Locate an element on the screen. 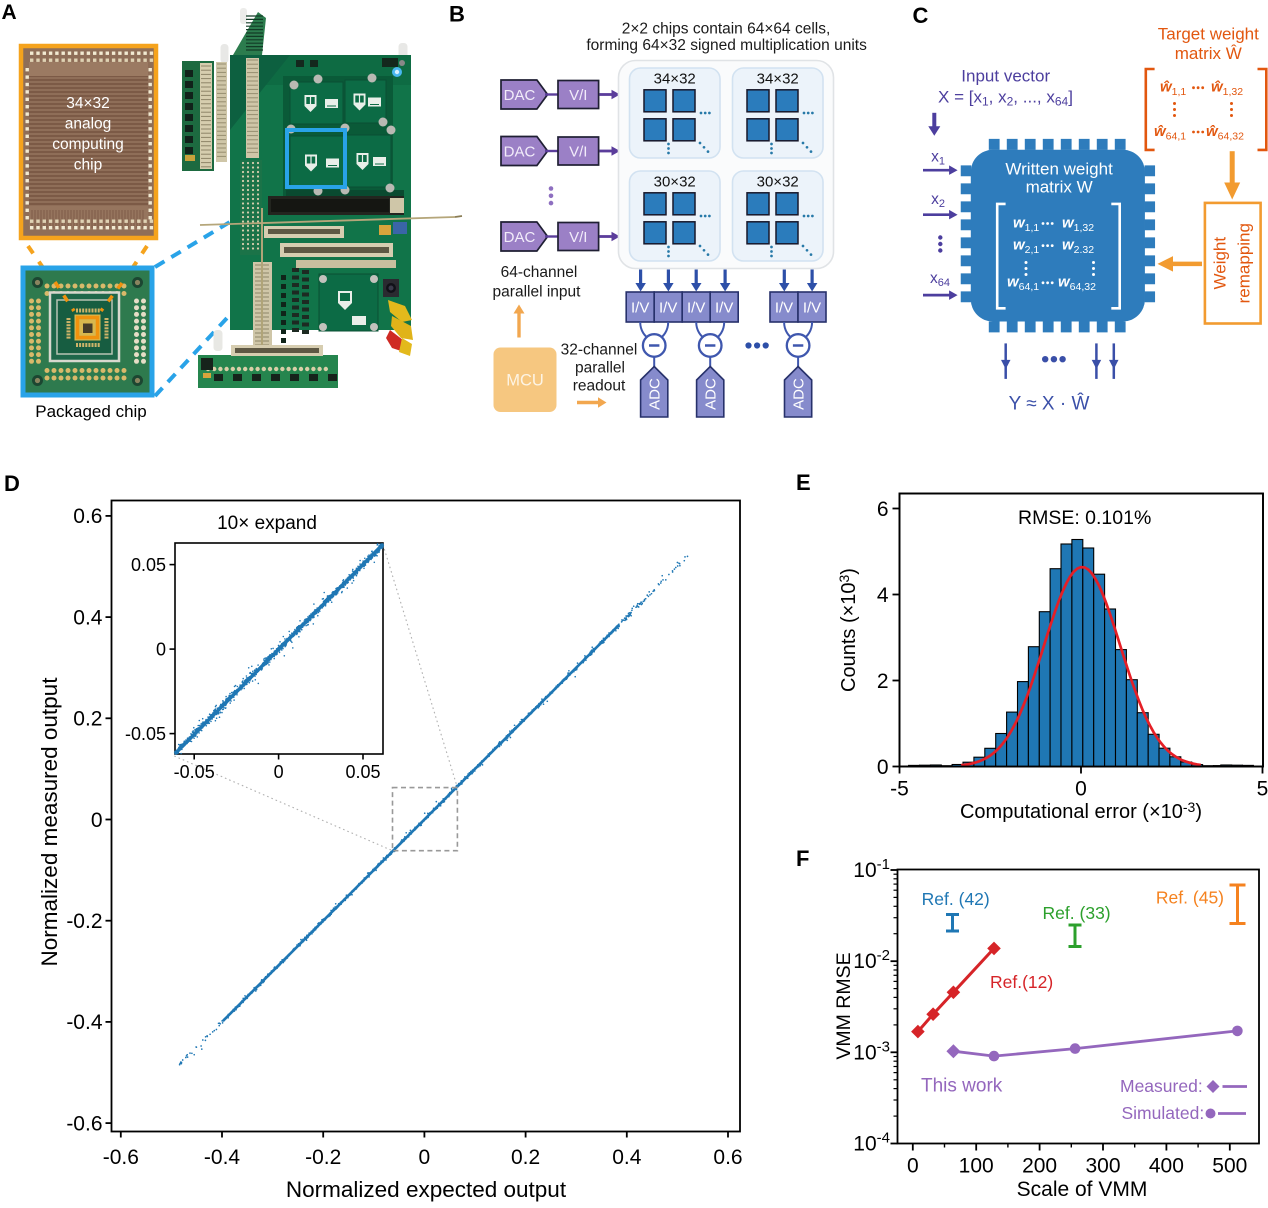  svg-text: 500 is located at coordinates (1229, 1166).